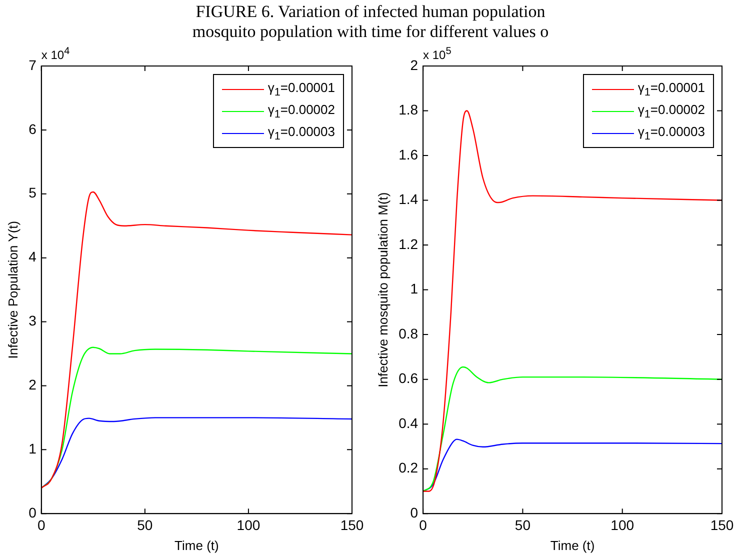 This screenshot has width=741, height=558. What do you see at coordinates (408, 468) in the screenshot?
I see `y-tick-label: 0.2` at bounding box center [408, 468].